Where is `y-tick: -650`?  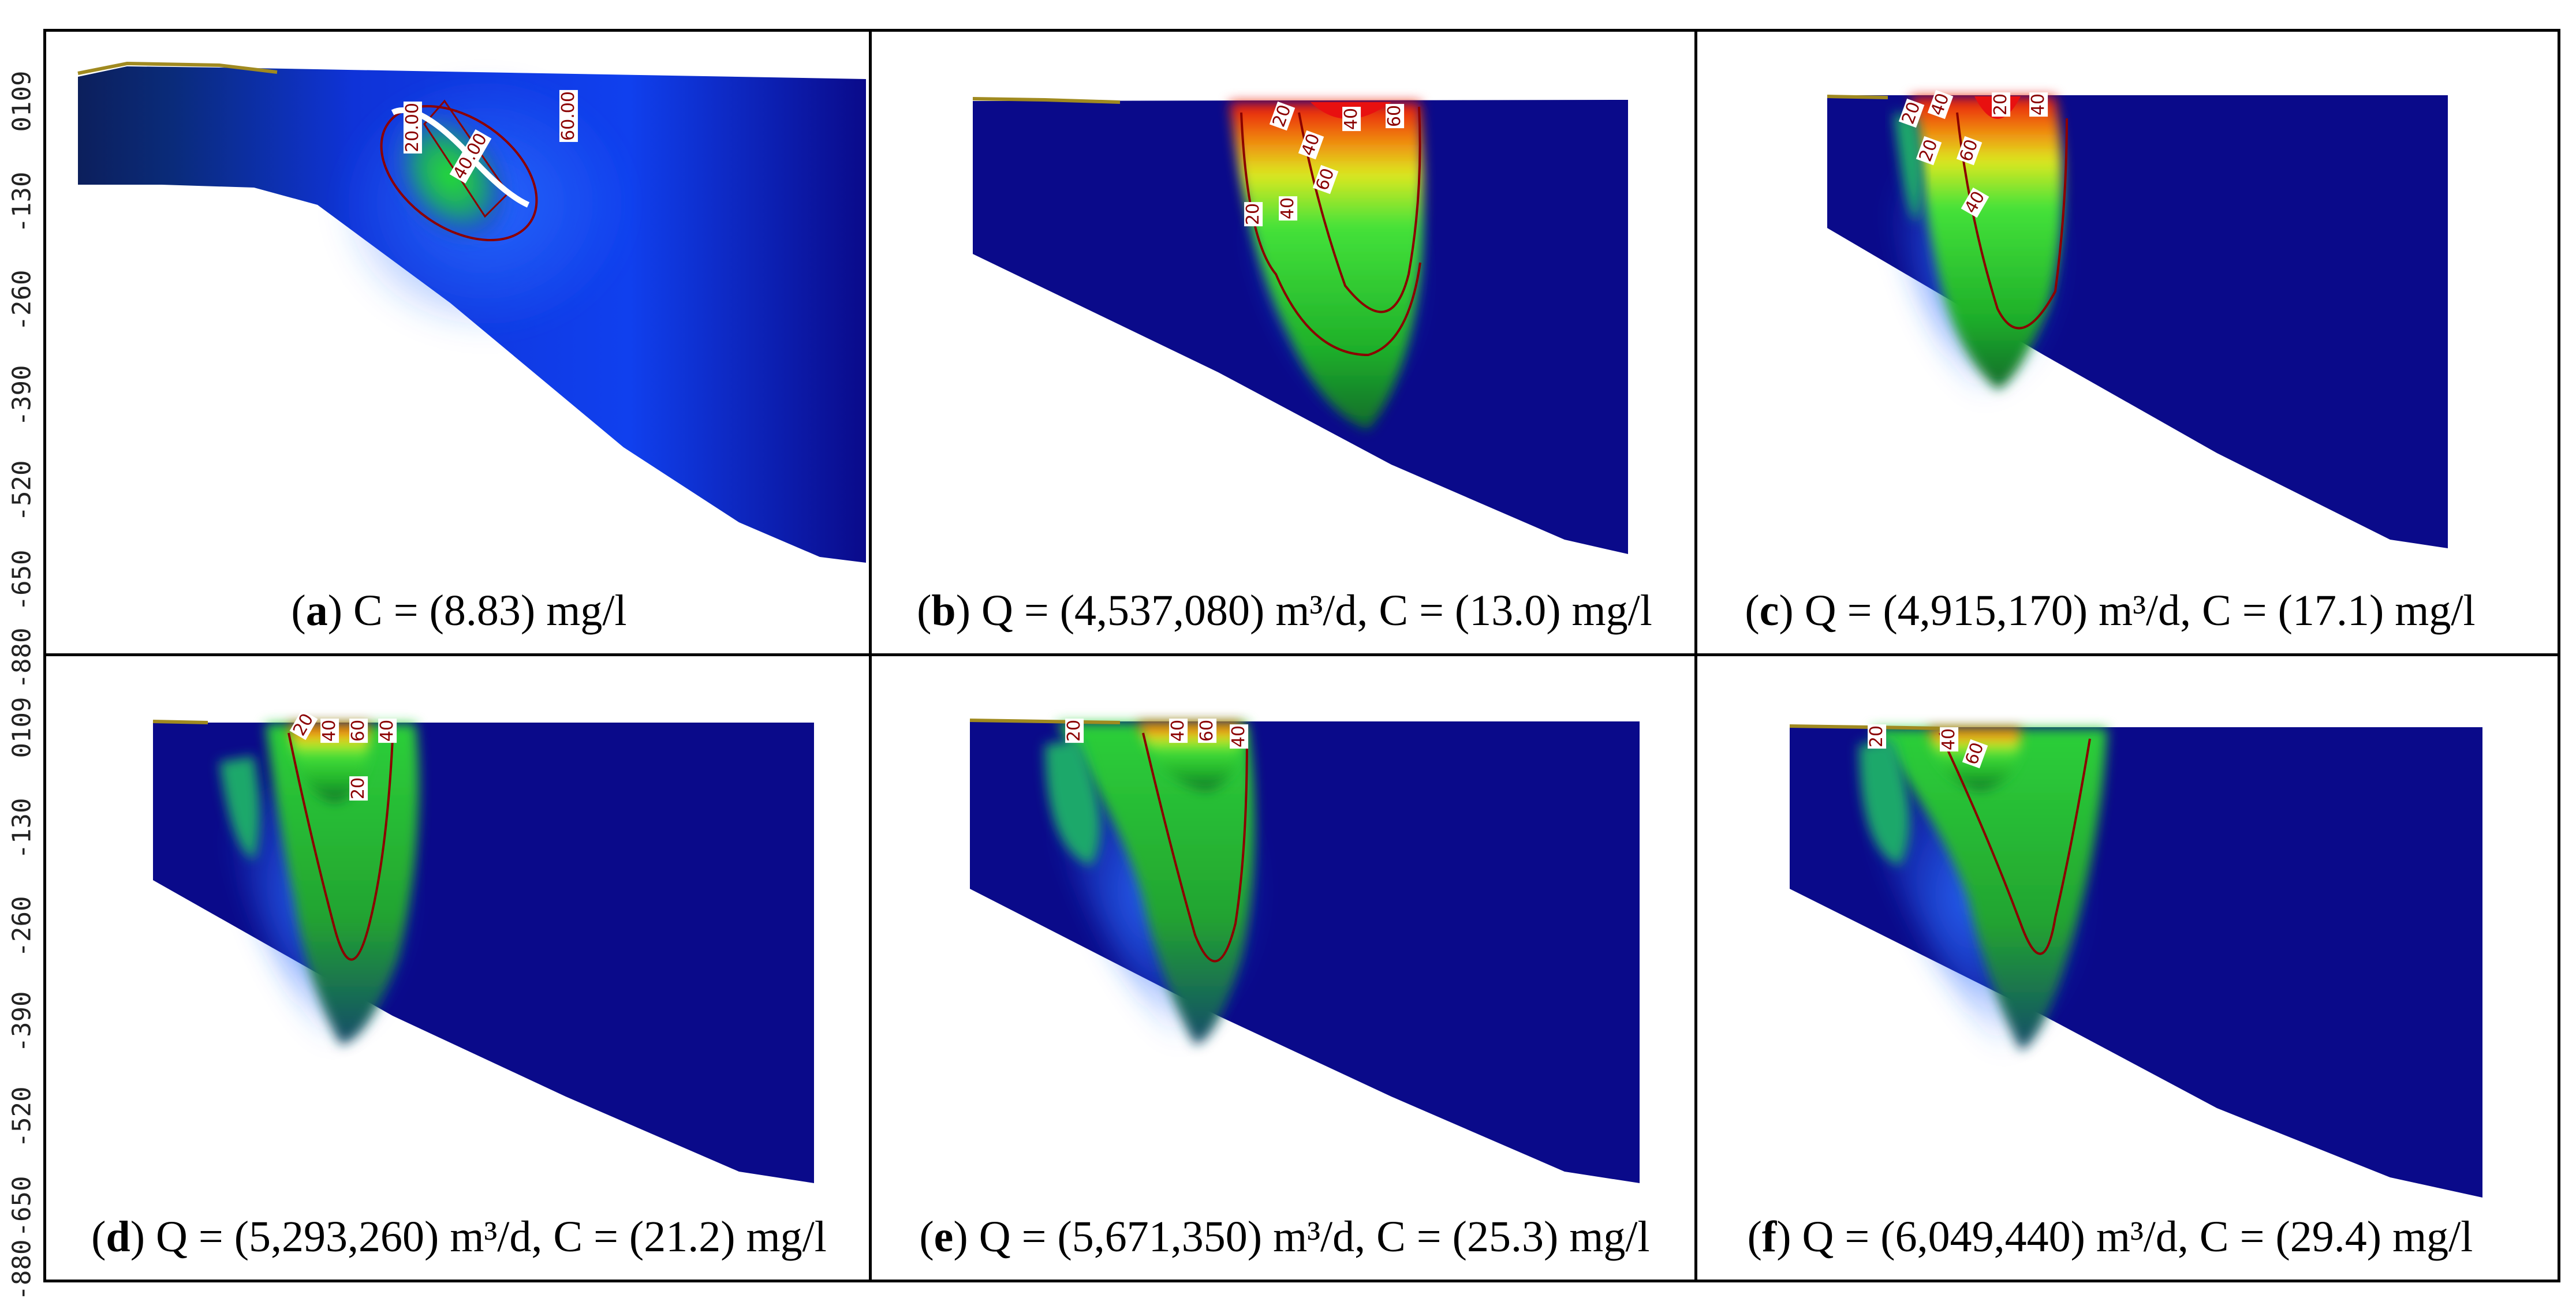 y-tick: -650 is located at coordinates (22, 580).